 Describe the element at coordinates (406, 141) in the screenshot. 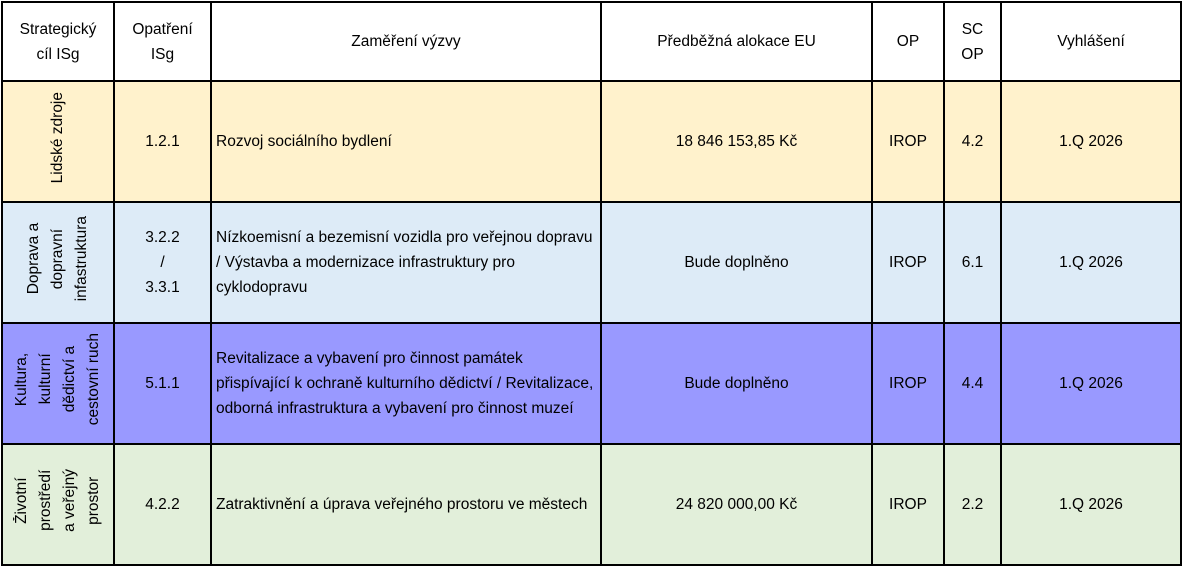

I see `focus-cell: Rozvoj sociálního bydlení` at that location.